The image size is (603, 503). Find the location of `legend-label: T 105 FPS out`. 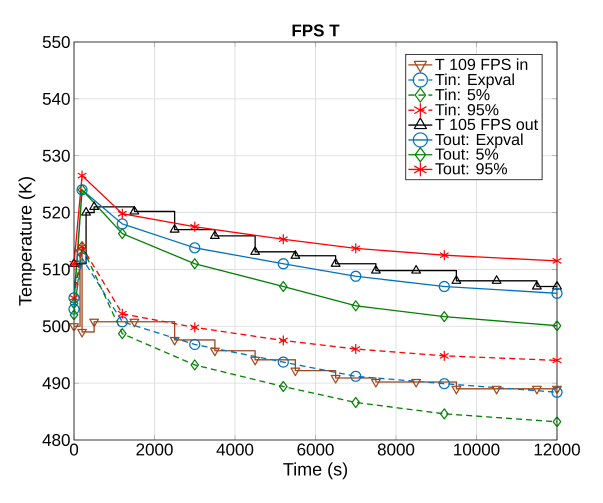

legend-label: T 105 FPS out is located at coordinates (486, 124).